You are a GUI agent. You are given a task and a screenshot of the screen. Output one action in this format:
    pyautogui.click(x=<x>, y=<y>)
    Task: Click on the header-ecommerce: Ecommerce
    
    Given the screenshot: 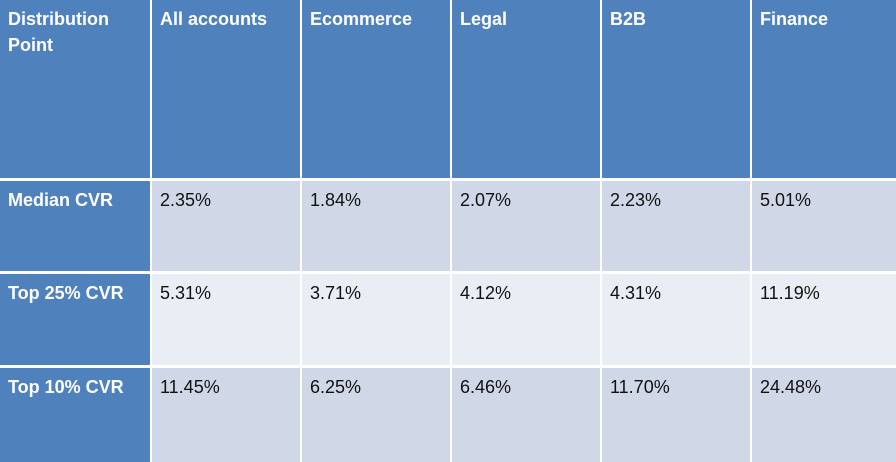 What is the action you would take?
    pyautogui.click(x=376, y=89)
    